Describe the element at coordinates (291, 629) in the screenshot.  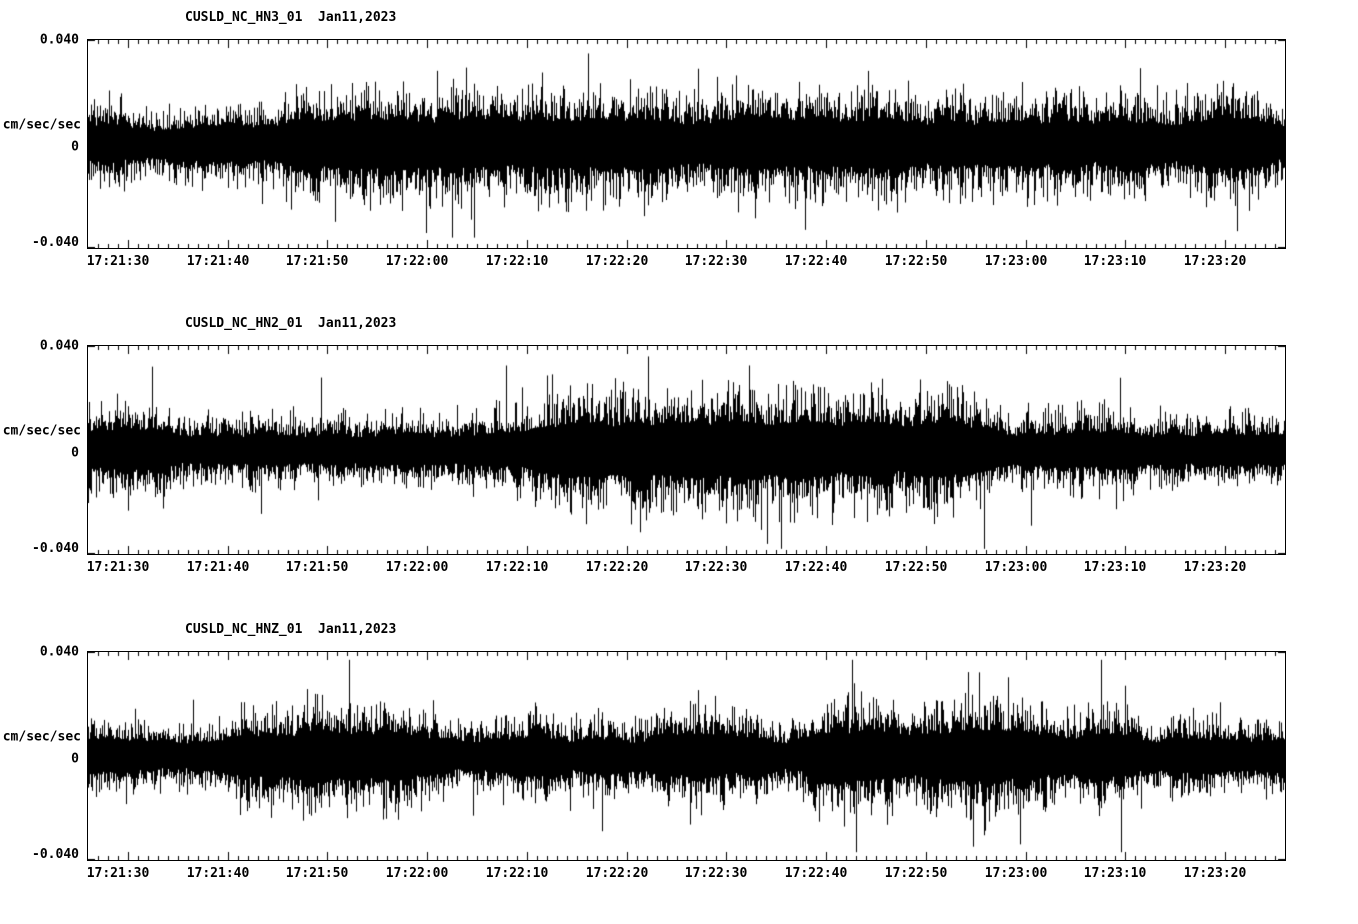
I see `plot-title: CUSLD_NC_HNZ_01 Jan11,2023` at that location.